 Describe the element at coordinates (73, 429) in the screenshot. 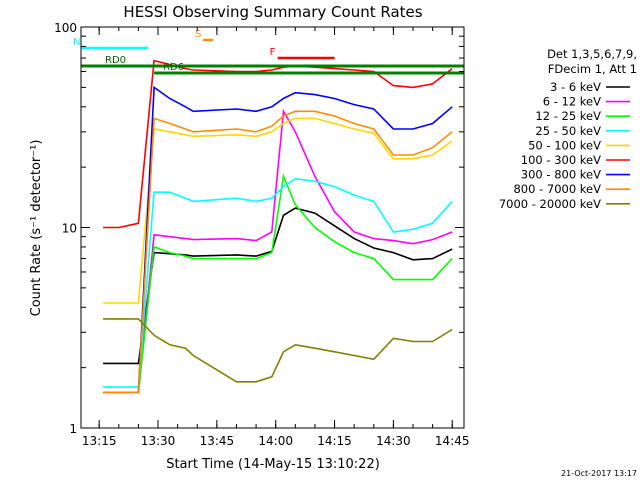

I see `y-tick-label: 1` at that location.